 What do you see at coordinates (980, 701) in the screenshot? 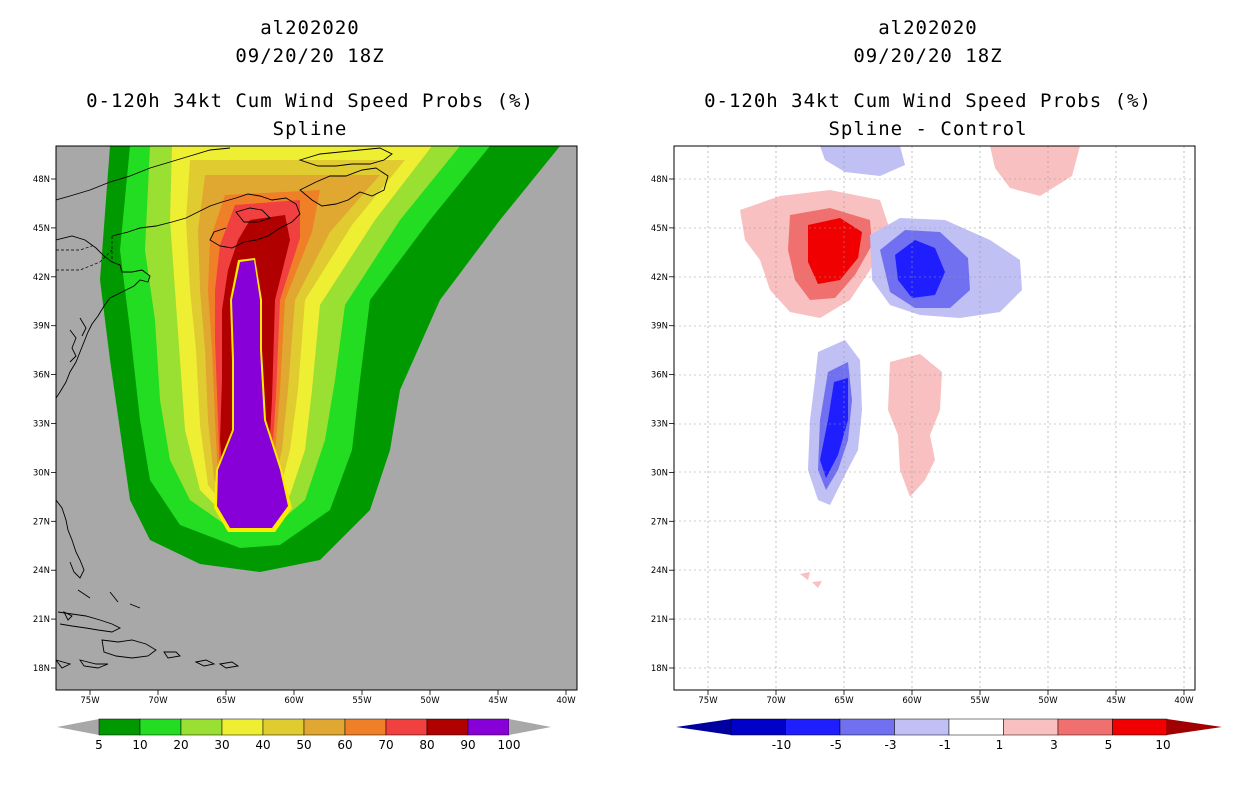
I see `right-lon-label: 55W` at bounding box center [980, 701].